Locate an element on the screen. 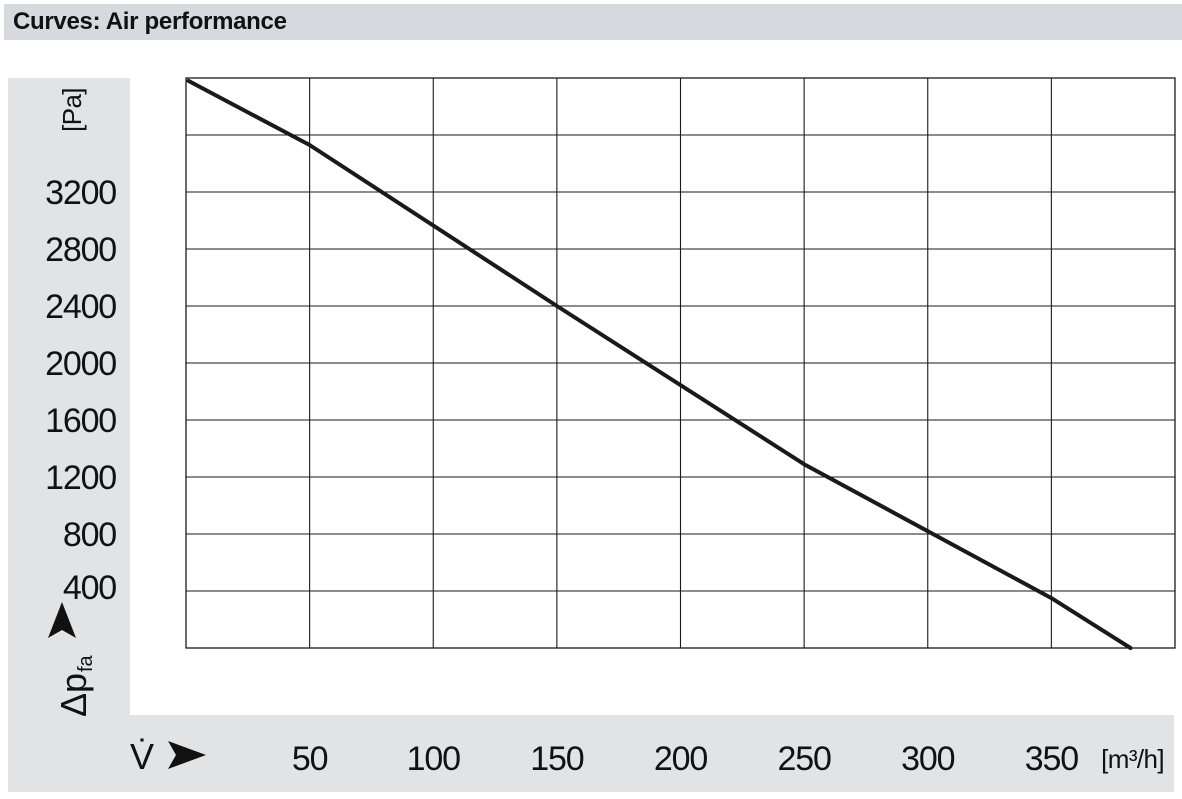  y-tick-label: 3200 is located at coordinates (80, 193).